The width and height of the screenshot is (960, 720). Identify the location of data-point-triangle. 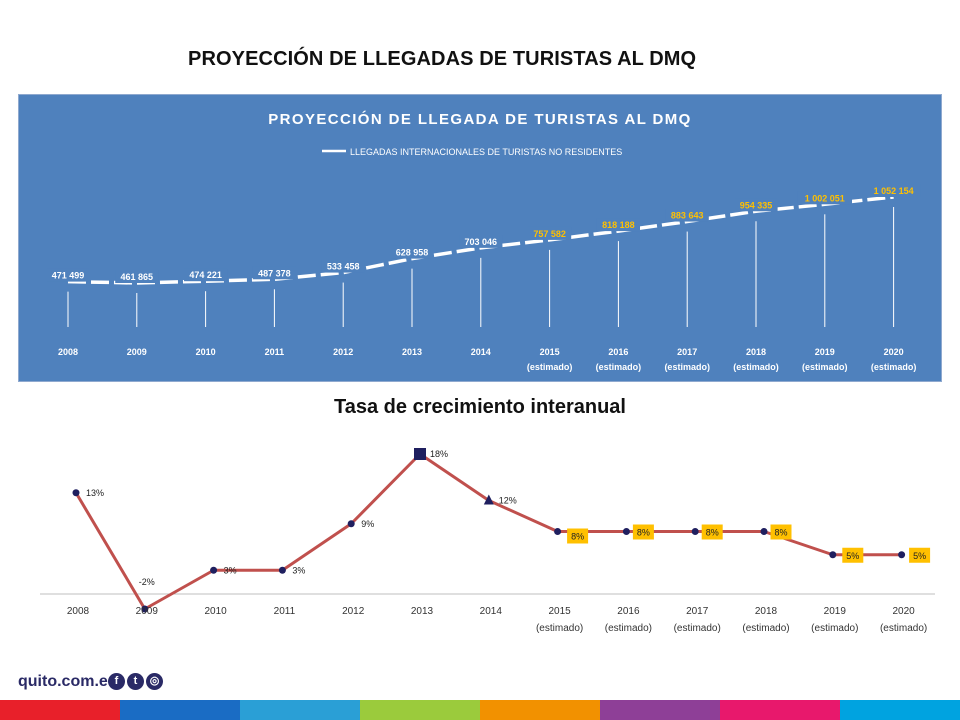
(488, 499).